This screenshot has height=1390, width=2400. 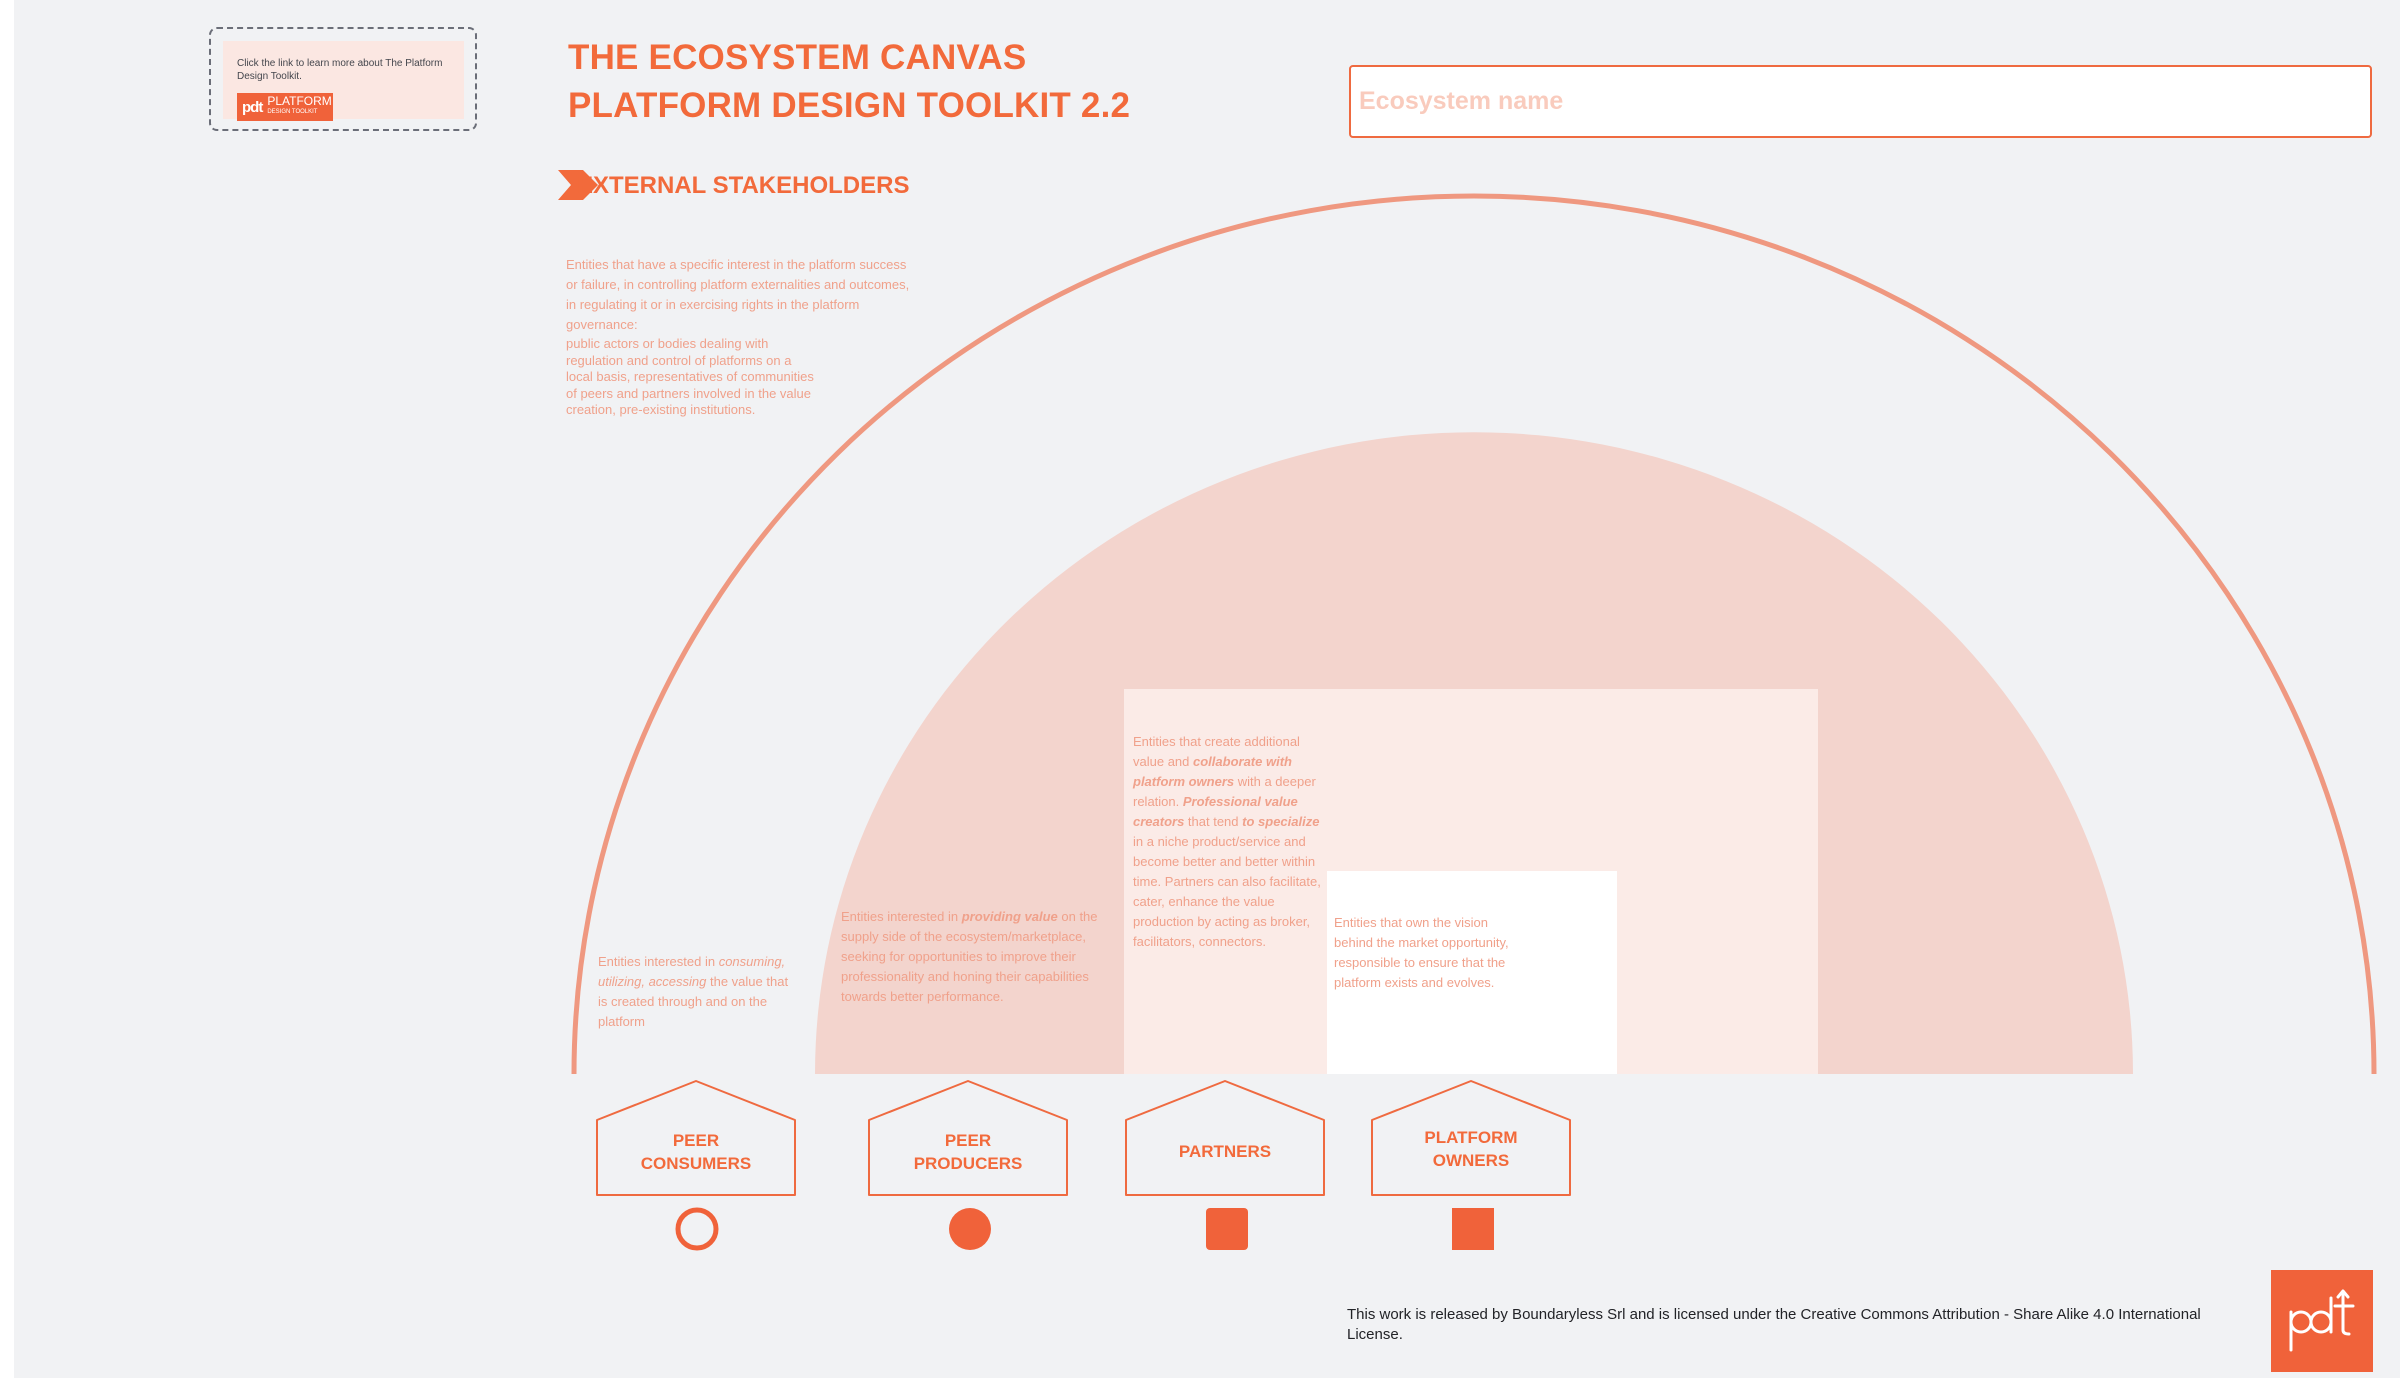 I want to click on section-title-external-stakeholders: EXTERNAL STAKEHOLDERS, so click(x=743, y=185).